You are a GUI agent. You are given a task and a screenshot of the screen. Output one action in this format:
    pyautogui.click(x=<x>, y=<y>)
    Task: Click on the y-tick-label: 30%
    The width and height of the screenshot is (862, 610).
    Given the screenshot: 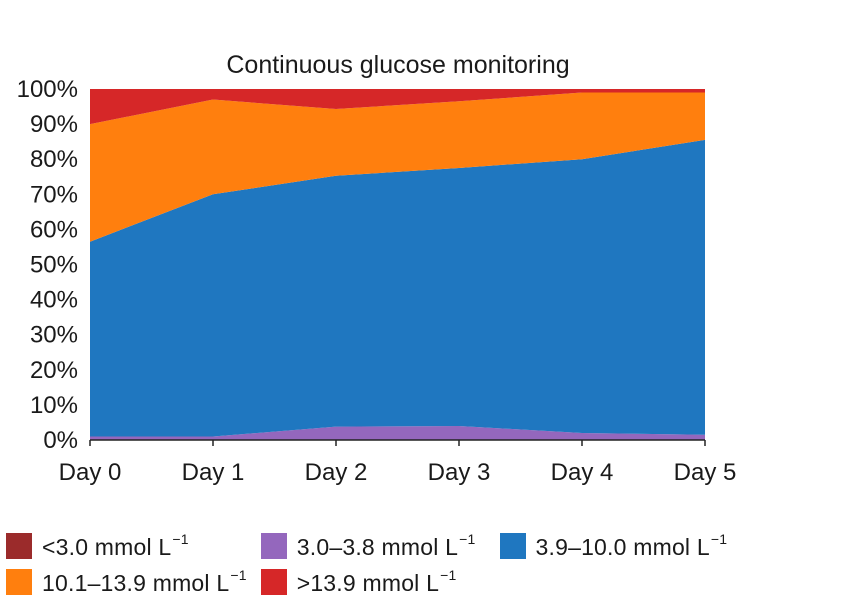 What is the action you would take?
    pyautogui.click(x=54, y=335)
    